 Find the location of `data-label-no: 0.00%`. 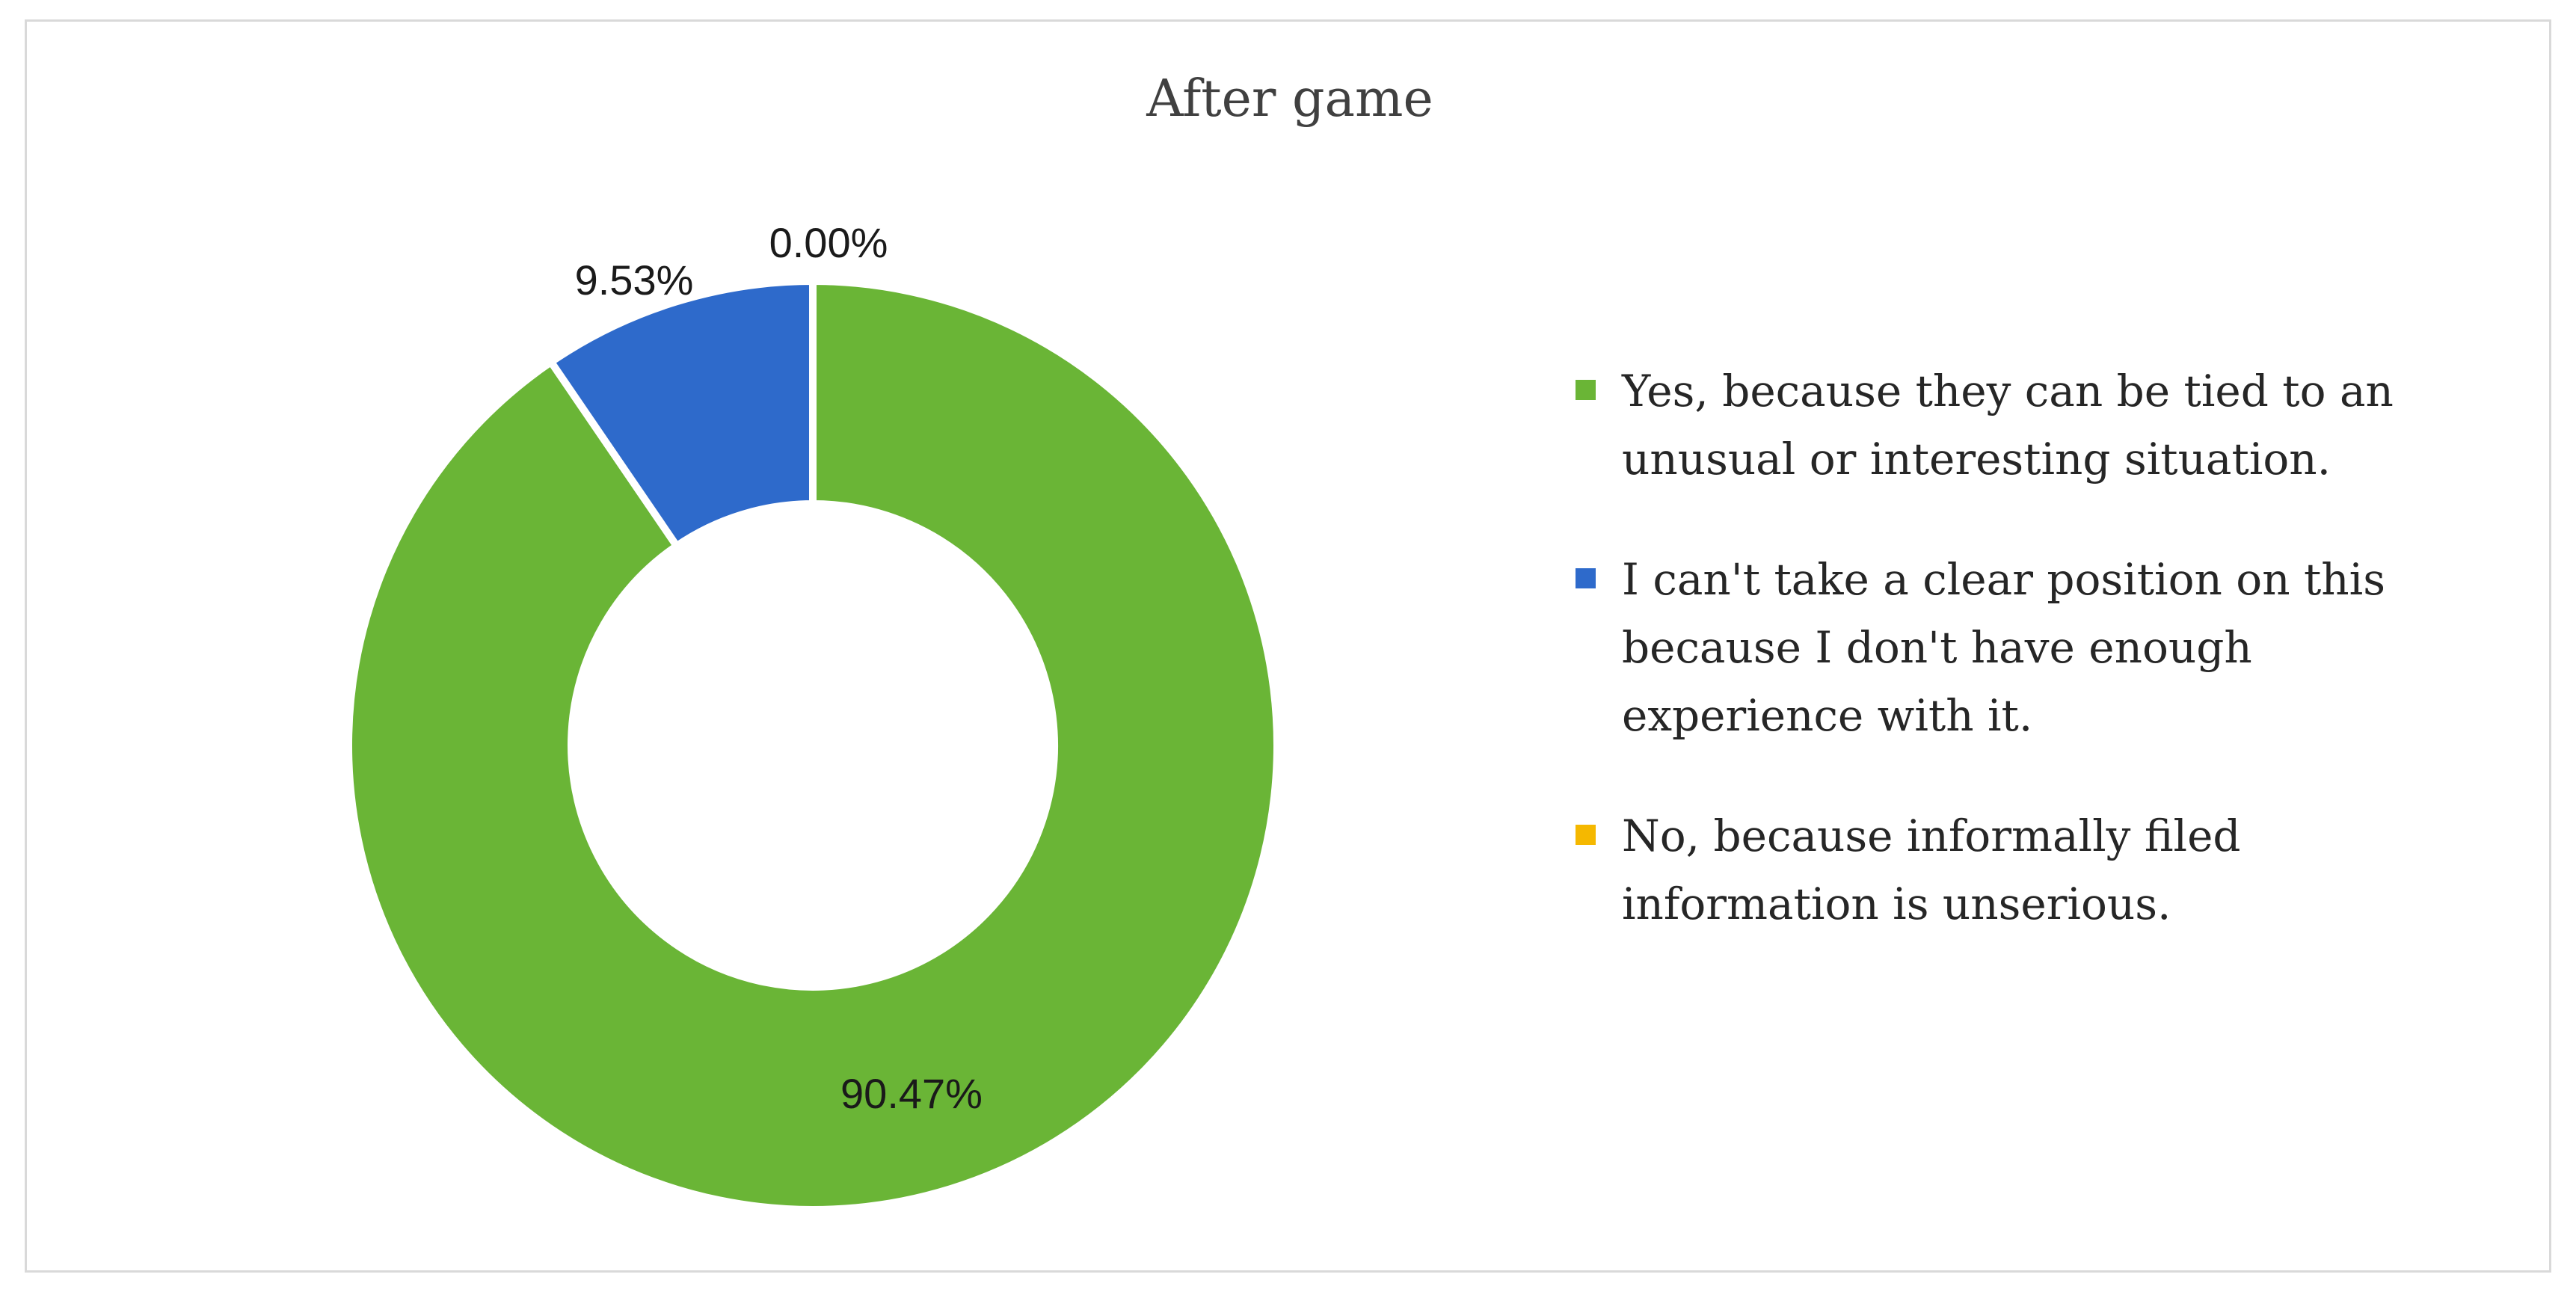

data-label-no: 0.00% is located at coordinates (828, 242).